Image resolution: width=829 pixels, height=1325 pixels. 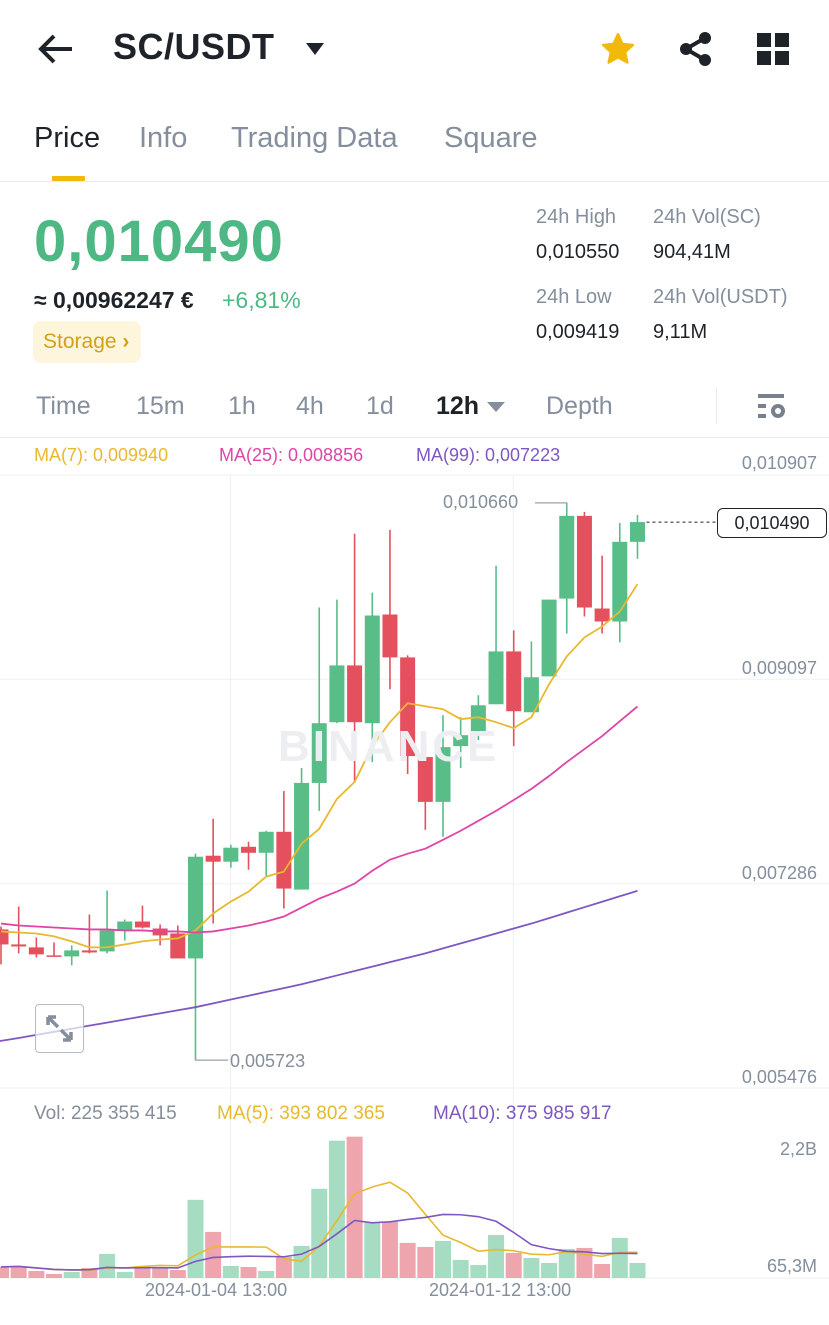 I want to click on interval-1h: 1h, so click(x=242, y=406).